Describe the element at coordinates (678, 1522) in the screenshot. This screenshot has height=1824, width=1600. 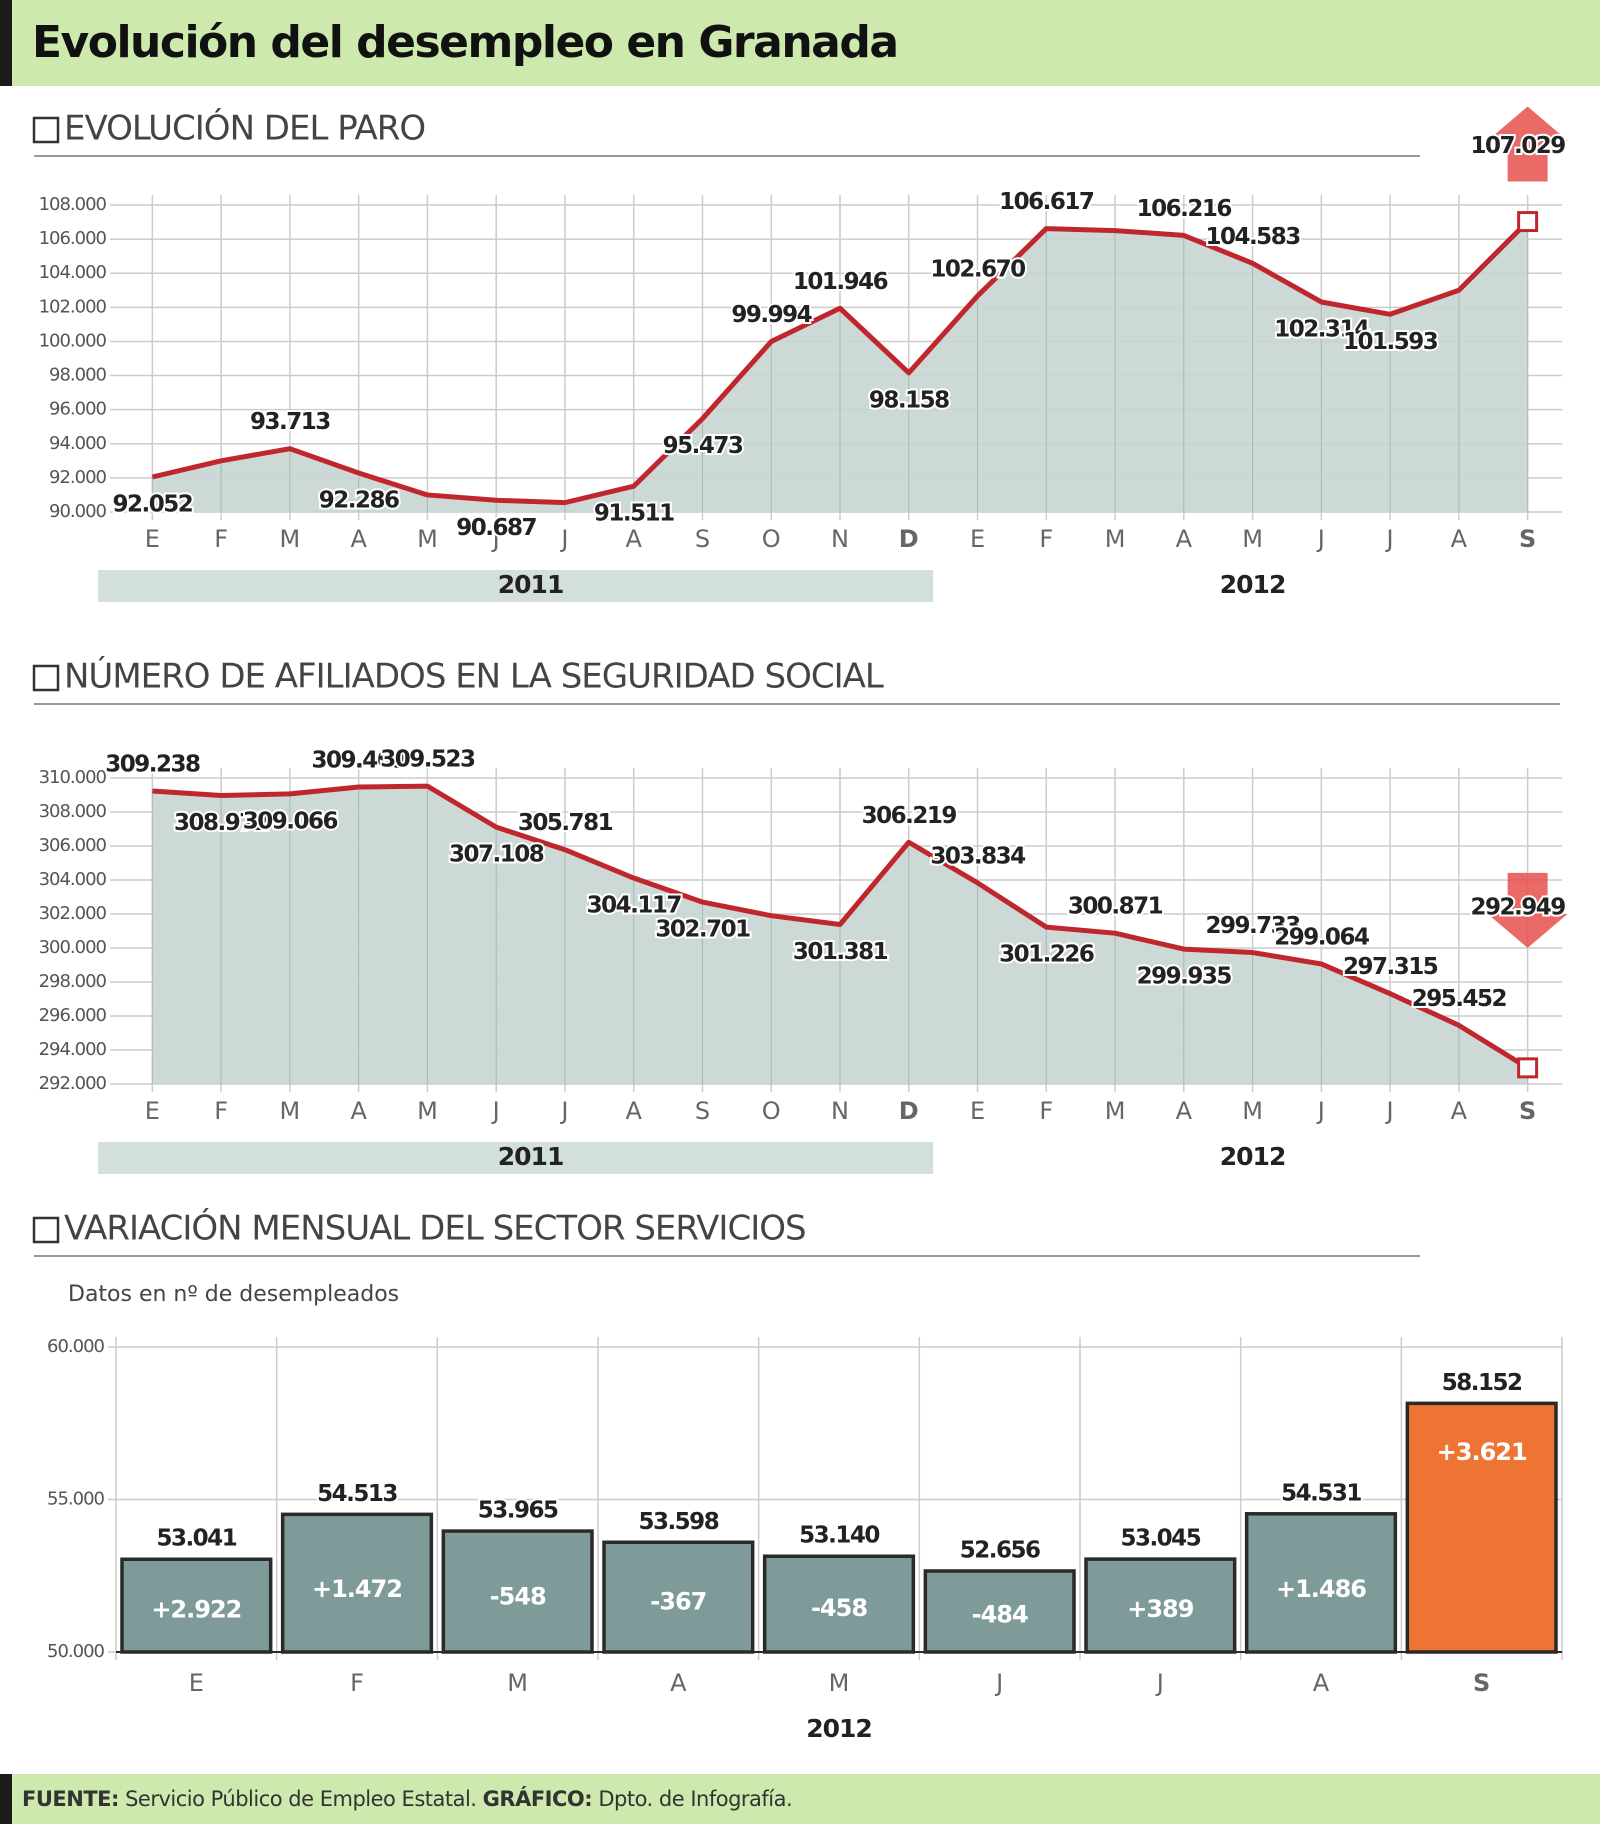
I see `value-label: 53.598` at that location.